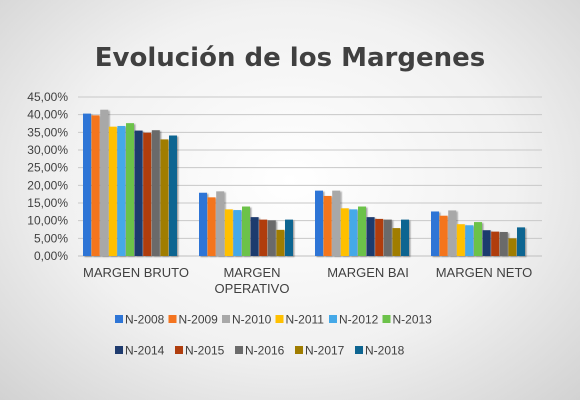 This screenshot has width=580, height=400. Describe the element at coordinates (87, 184) in the screenshot. I see `bar-n-2008-margen-bruto` at that location.